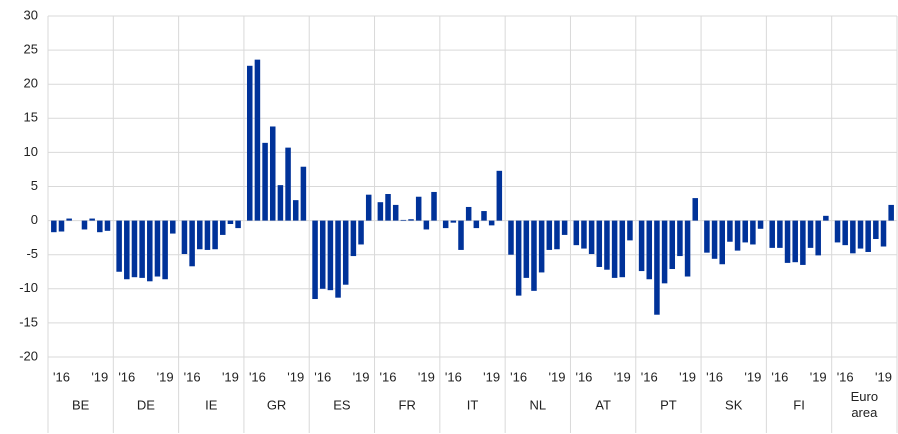 The width and height of the screenshot is (898, 434). What do you see at coordinates (407, 404) in the screenshot?
I see `group-label: FR` at bounding box center [407, 404].